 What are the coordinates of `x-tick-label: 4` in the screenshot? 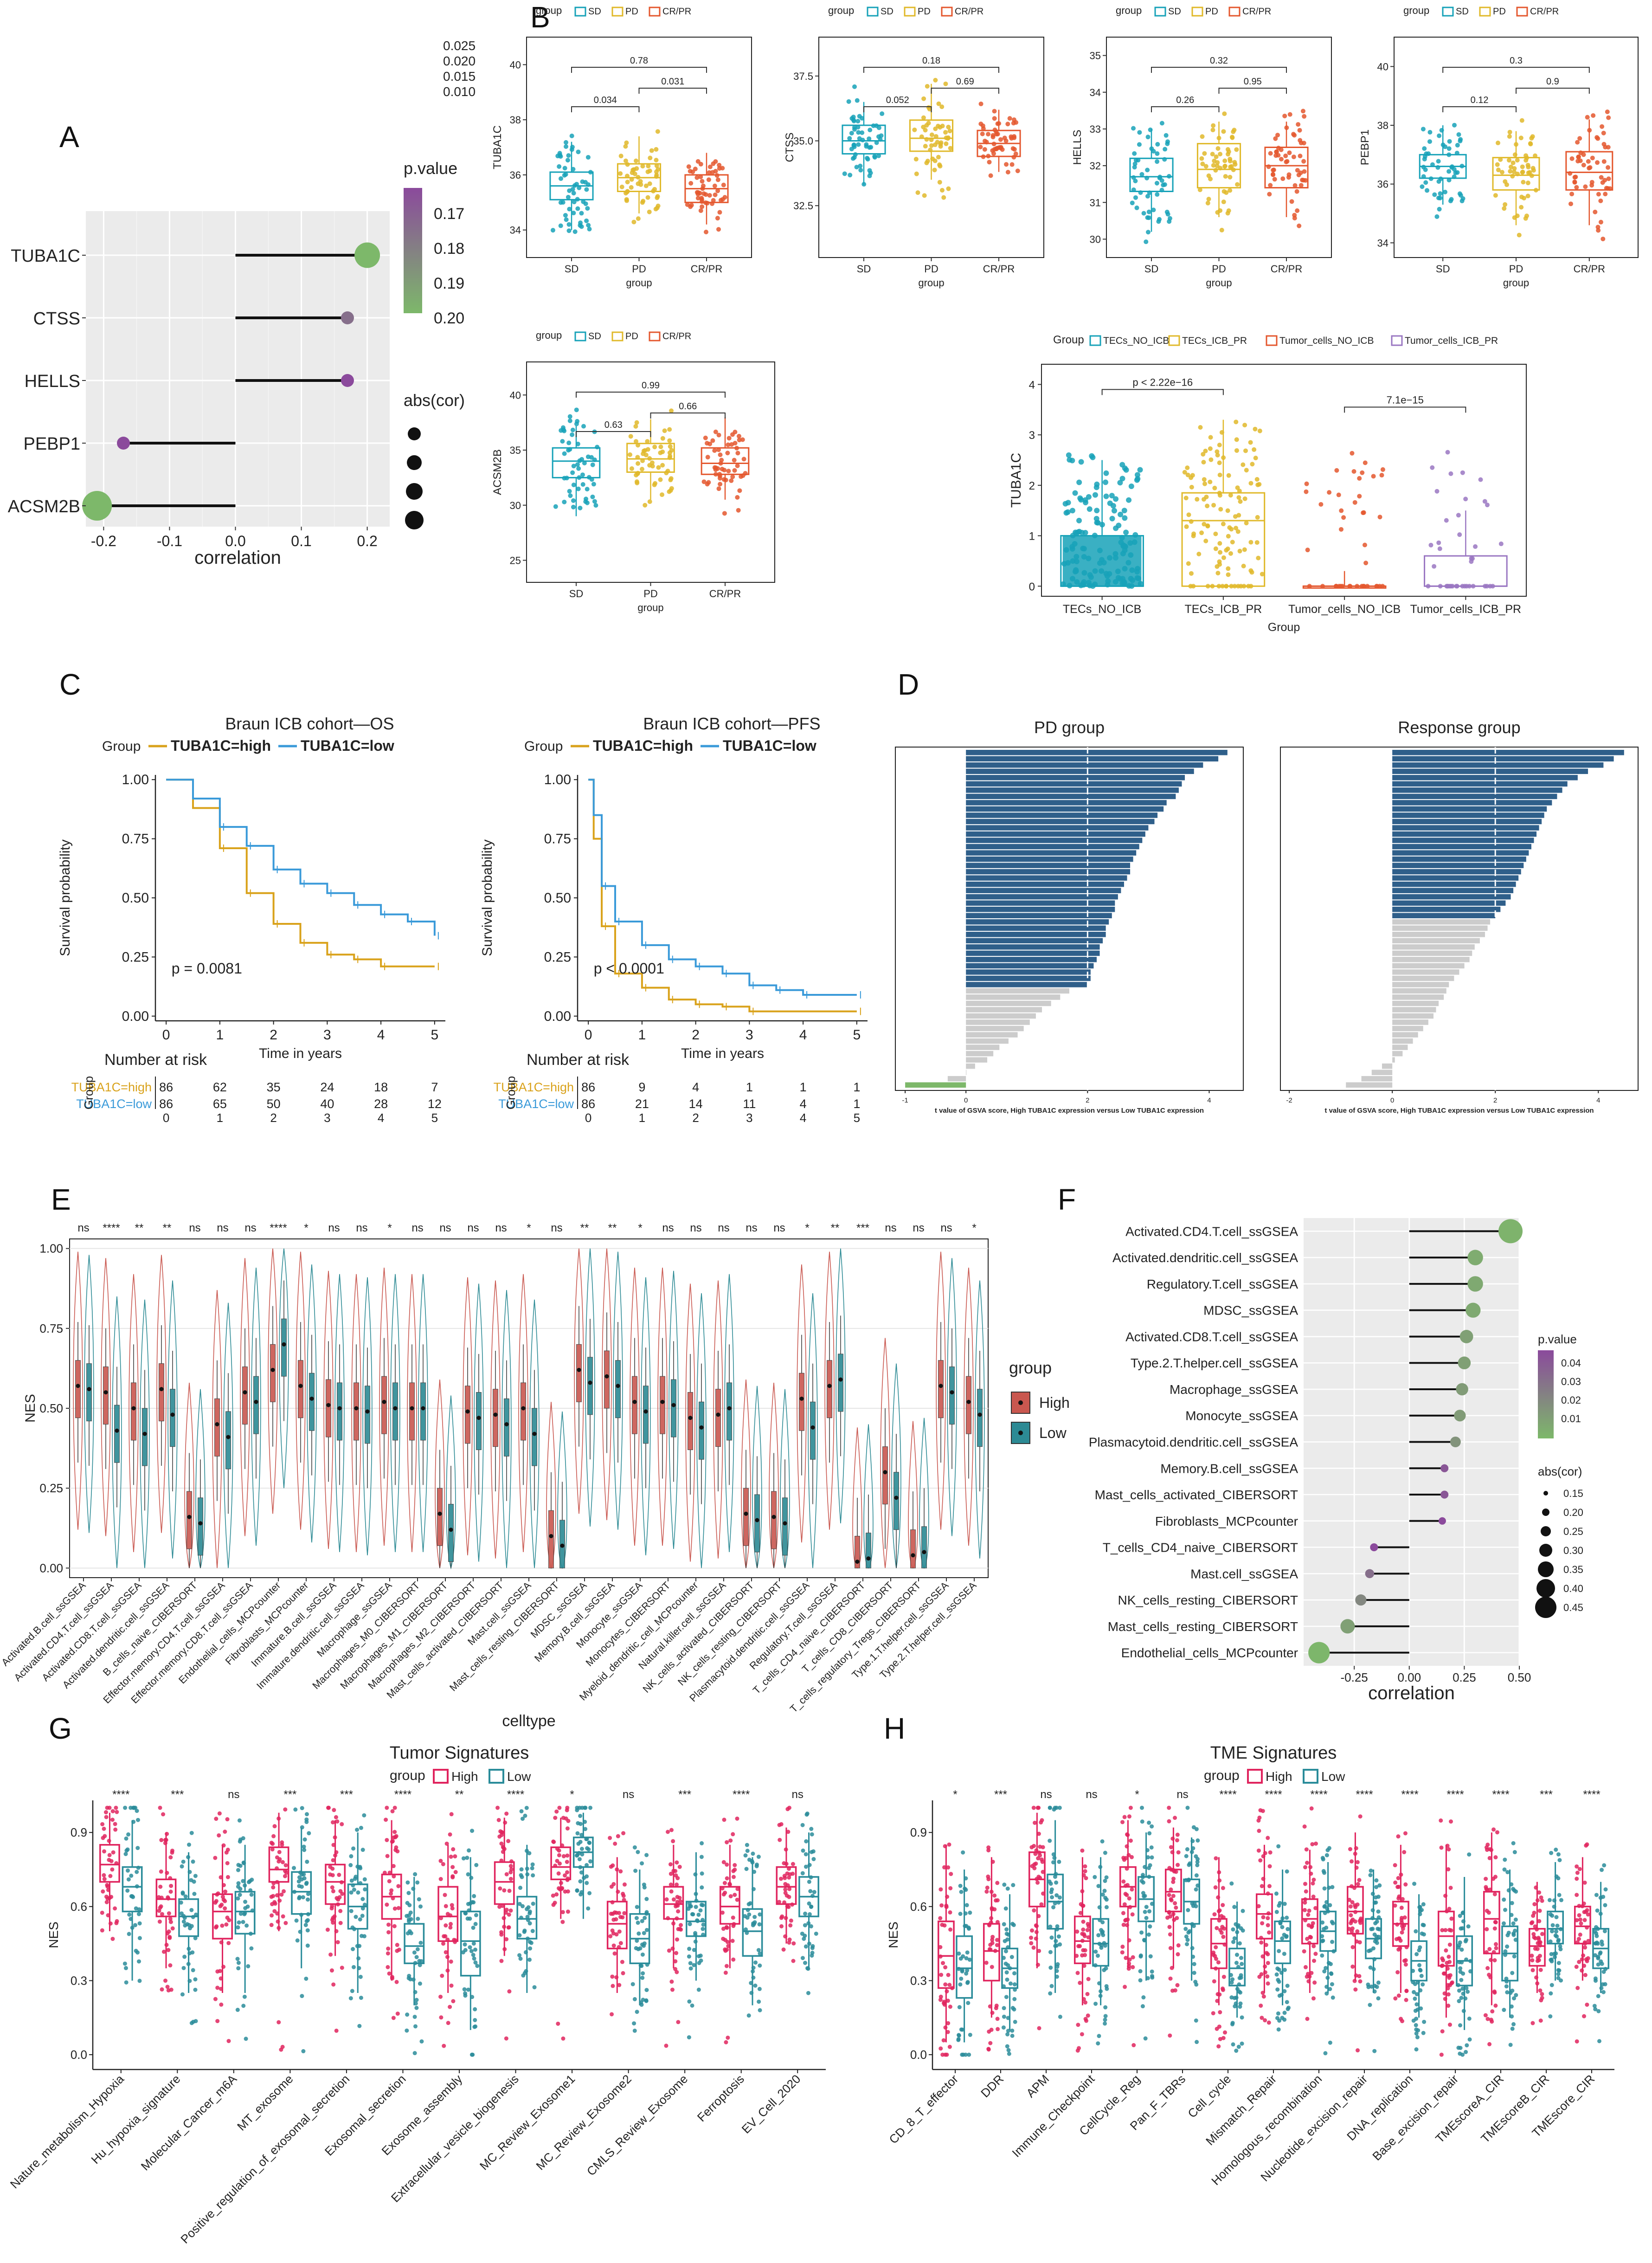 It's located at (1209, 1100).